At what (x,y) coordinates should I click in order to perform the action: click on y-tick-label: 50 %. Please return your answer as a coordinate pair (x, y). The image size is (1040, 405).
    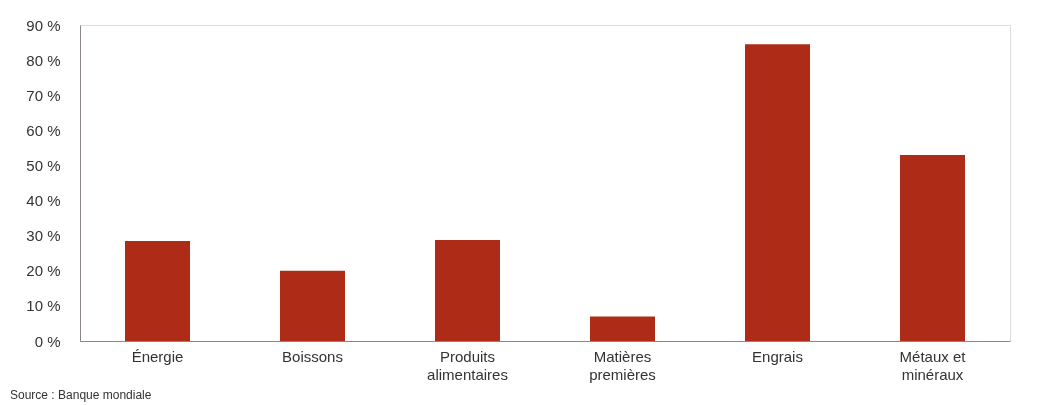
    Looking at the image, I should click on (43, 165).